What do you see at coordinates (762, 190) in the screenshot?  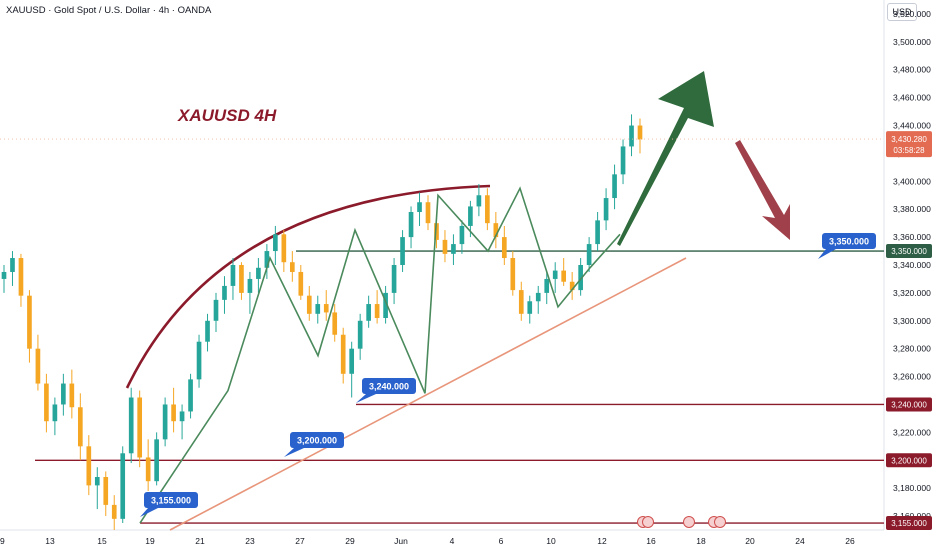 I see `bearish-arrow` at bounding box center [762, 190].